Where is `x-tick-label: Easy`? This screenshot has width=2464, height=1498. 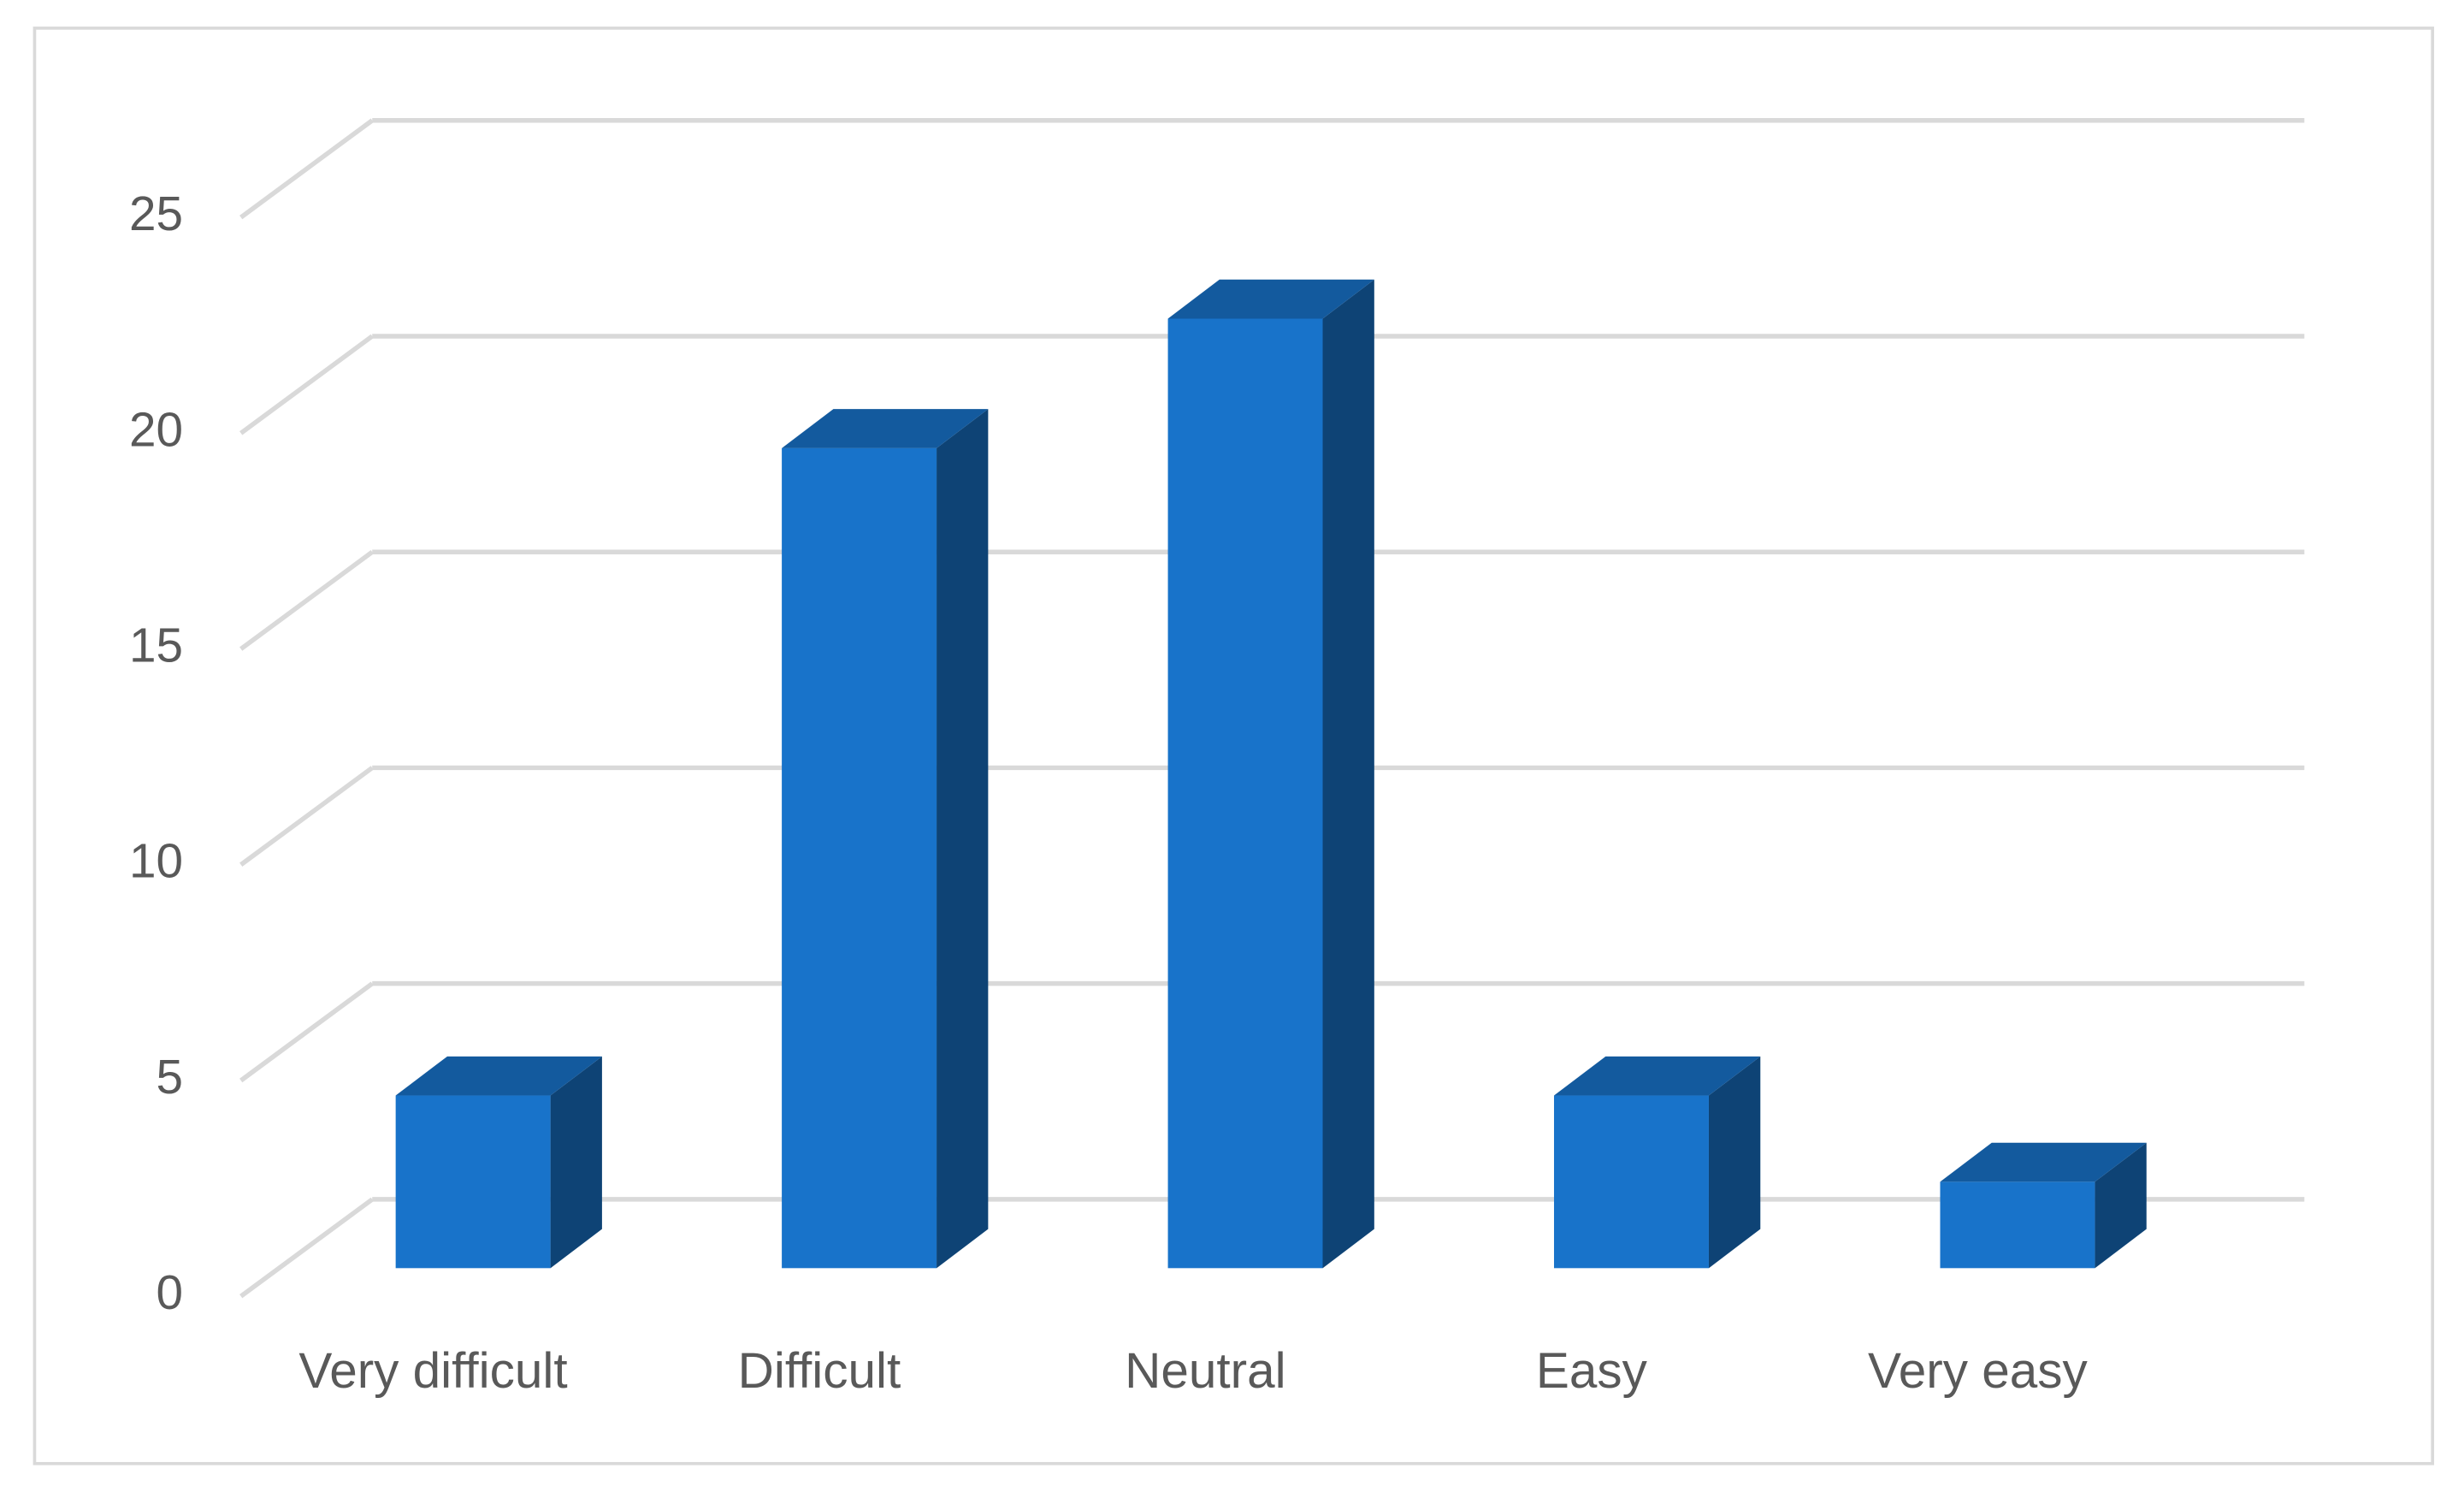
x-tick-label: Easy is located at coordinates (1592, 1371).